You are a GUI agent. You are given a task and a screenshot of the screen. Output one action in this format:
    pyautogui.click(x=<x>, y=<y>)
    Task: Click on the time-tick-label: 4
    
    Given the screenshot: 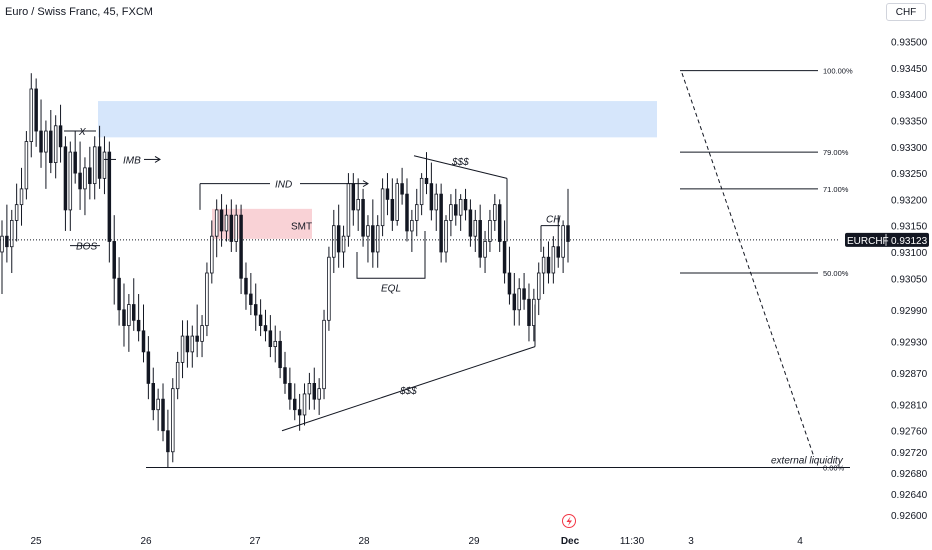 What is the action you would take?
    pyautogui.click(x=800, y=541)
    